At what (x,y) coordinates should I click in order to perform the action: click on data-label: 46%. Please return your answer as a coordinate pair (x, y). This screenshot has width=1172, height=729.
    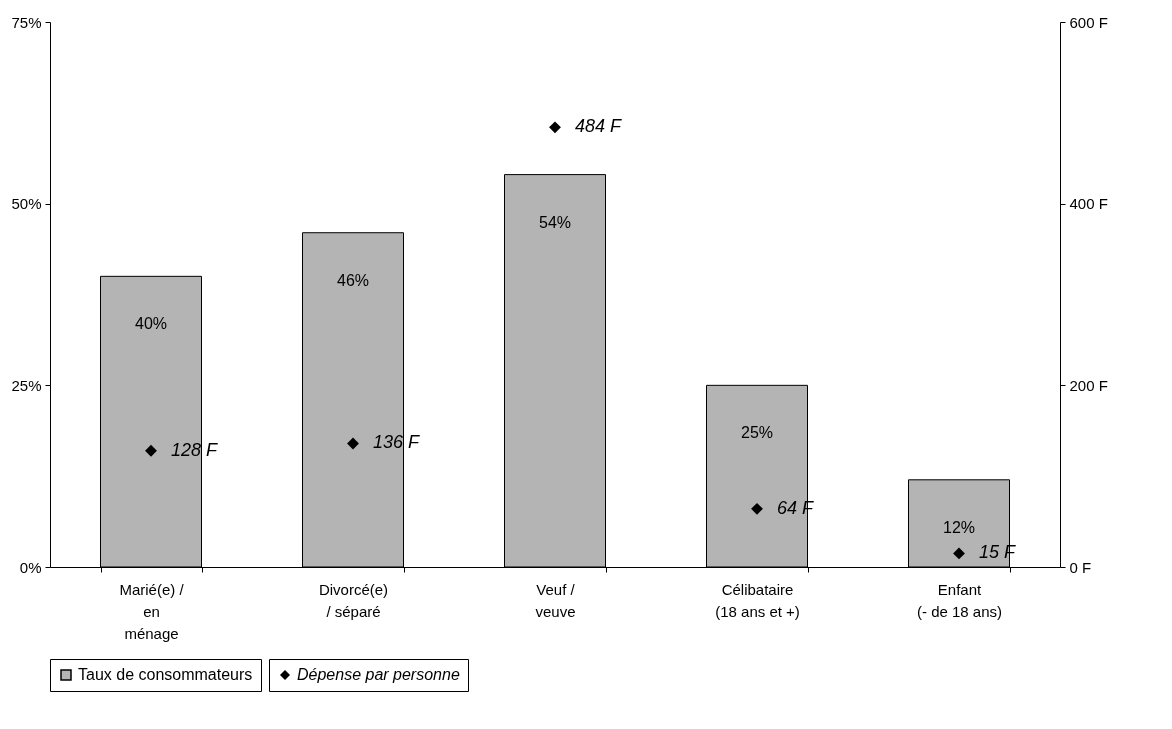
    Looking at the image, I should click on (353, 280).